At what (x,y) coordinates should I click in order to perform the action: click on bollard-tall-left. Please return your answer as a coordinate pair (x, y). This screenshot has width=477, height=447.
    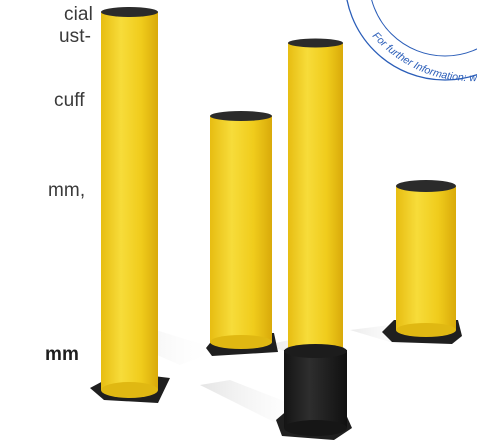
    Looking at the image, I should click on (130, 205).